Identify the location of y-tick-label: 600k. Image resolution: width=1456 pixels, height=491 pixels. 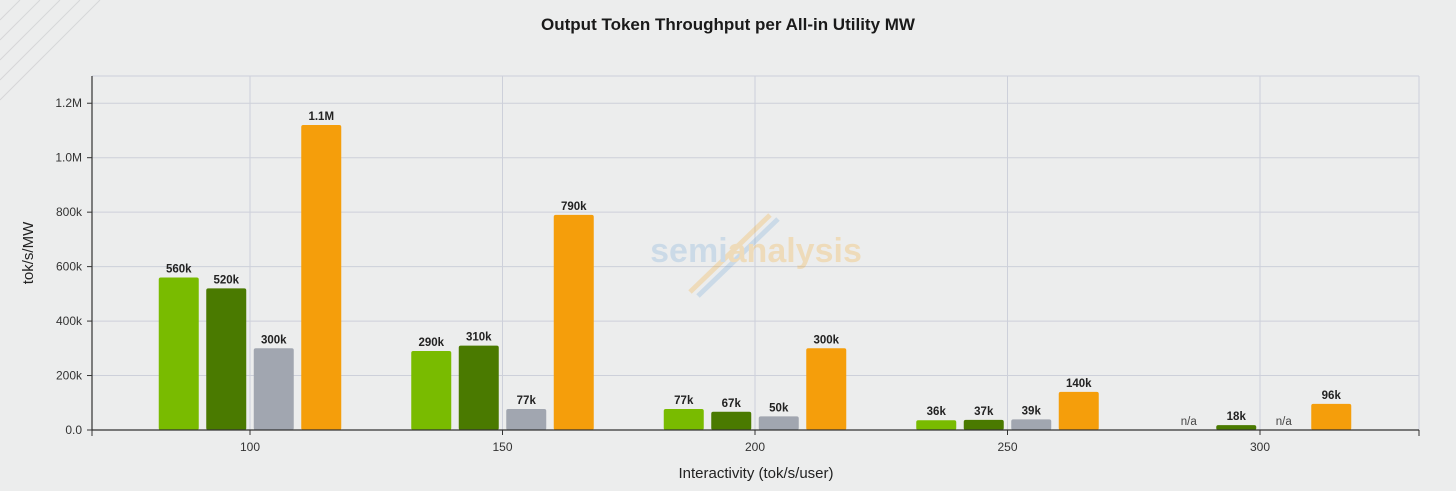
(69, 267).